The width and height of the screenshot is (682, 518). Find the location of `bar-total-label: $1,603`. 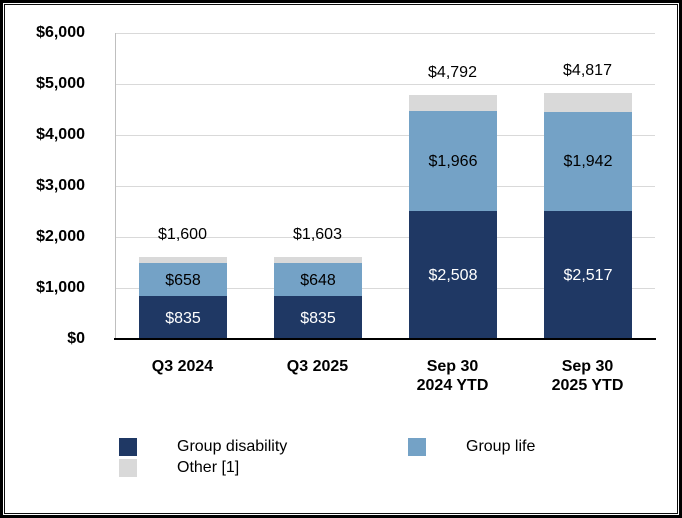

bar-total-label: $1,603 is located at coordinates (317, 234).